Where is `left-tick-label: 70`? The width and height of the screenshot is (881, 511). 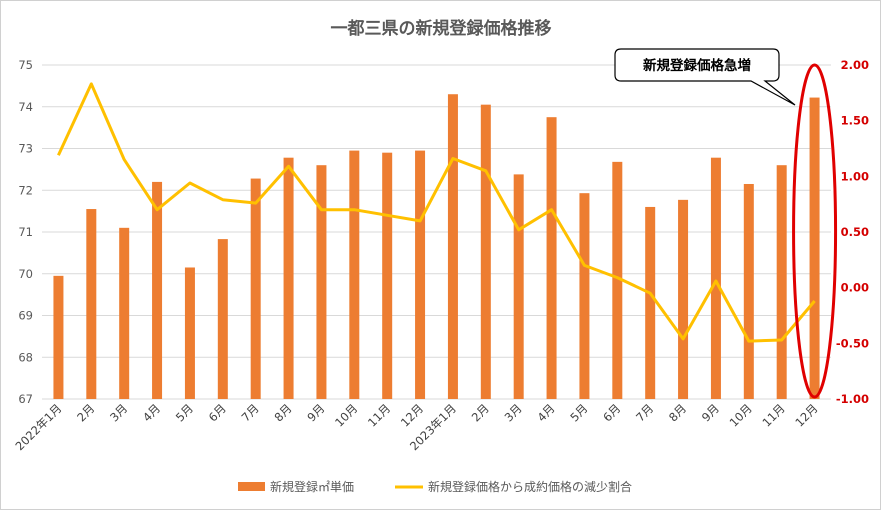
left-tick-label: 70 is located at coordinates (25, 274).